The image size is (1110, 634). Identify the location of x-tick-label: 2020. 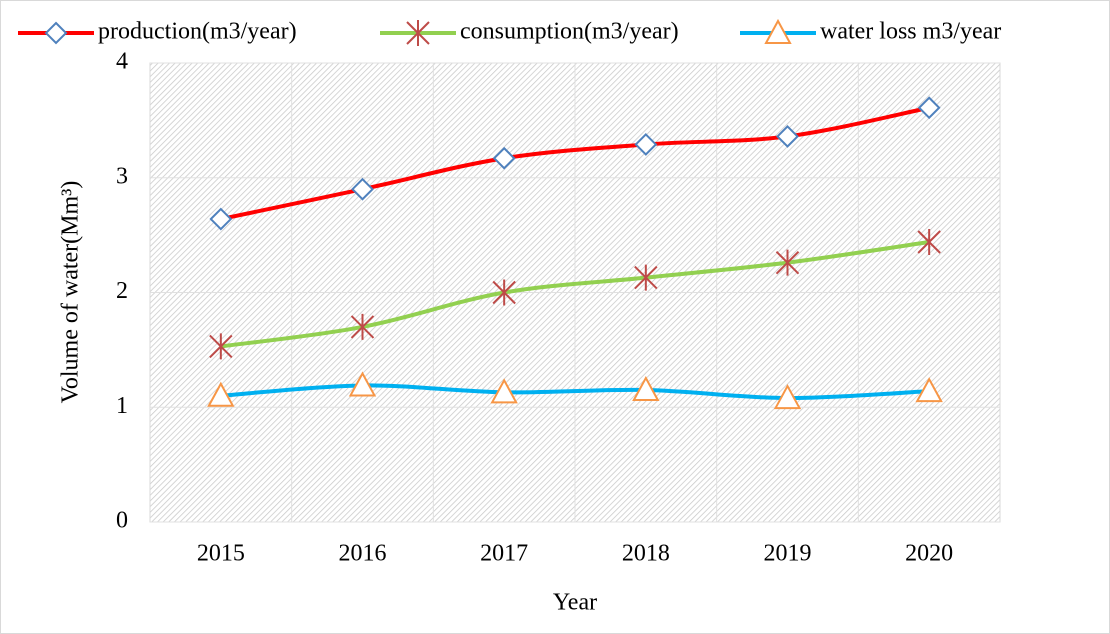
(929, 554).